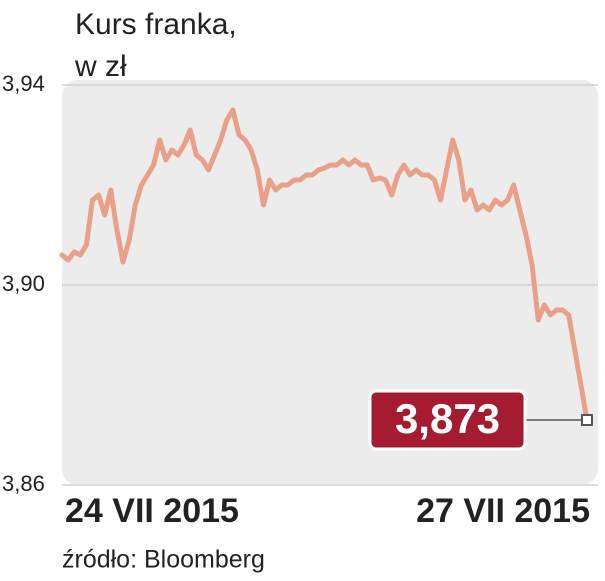 This screenshot has width=605, height=581. Describe the element at coordinates (503, 511) in the screenshot. I see `x-tick-label: 27 VII 2015` at that location.